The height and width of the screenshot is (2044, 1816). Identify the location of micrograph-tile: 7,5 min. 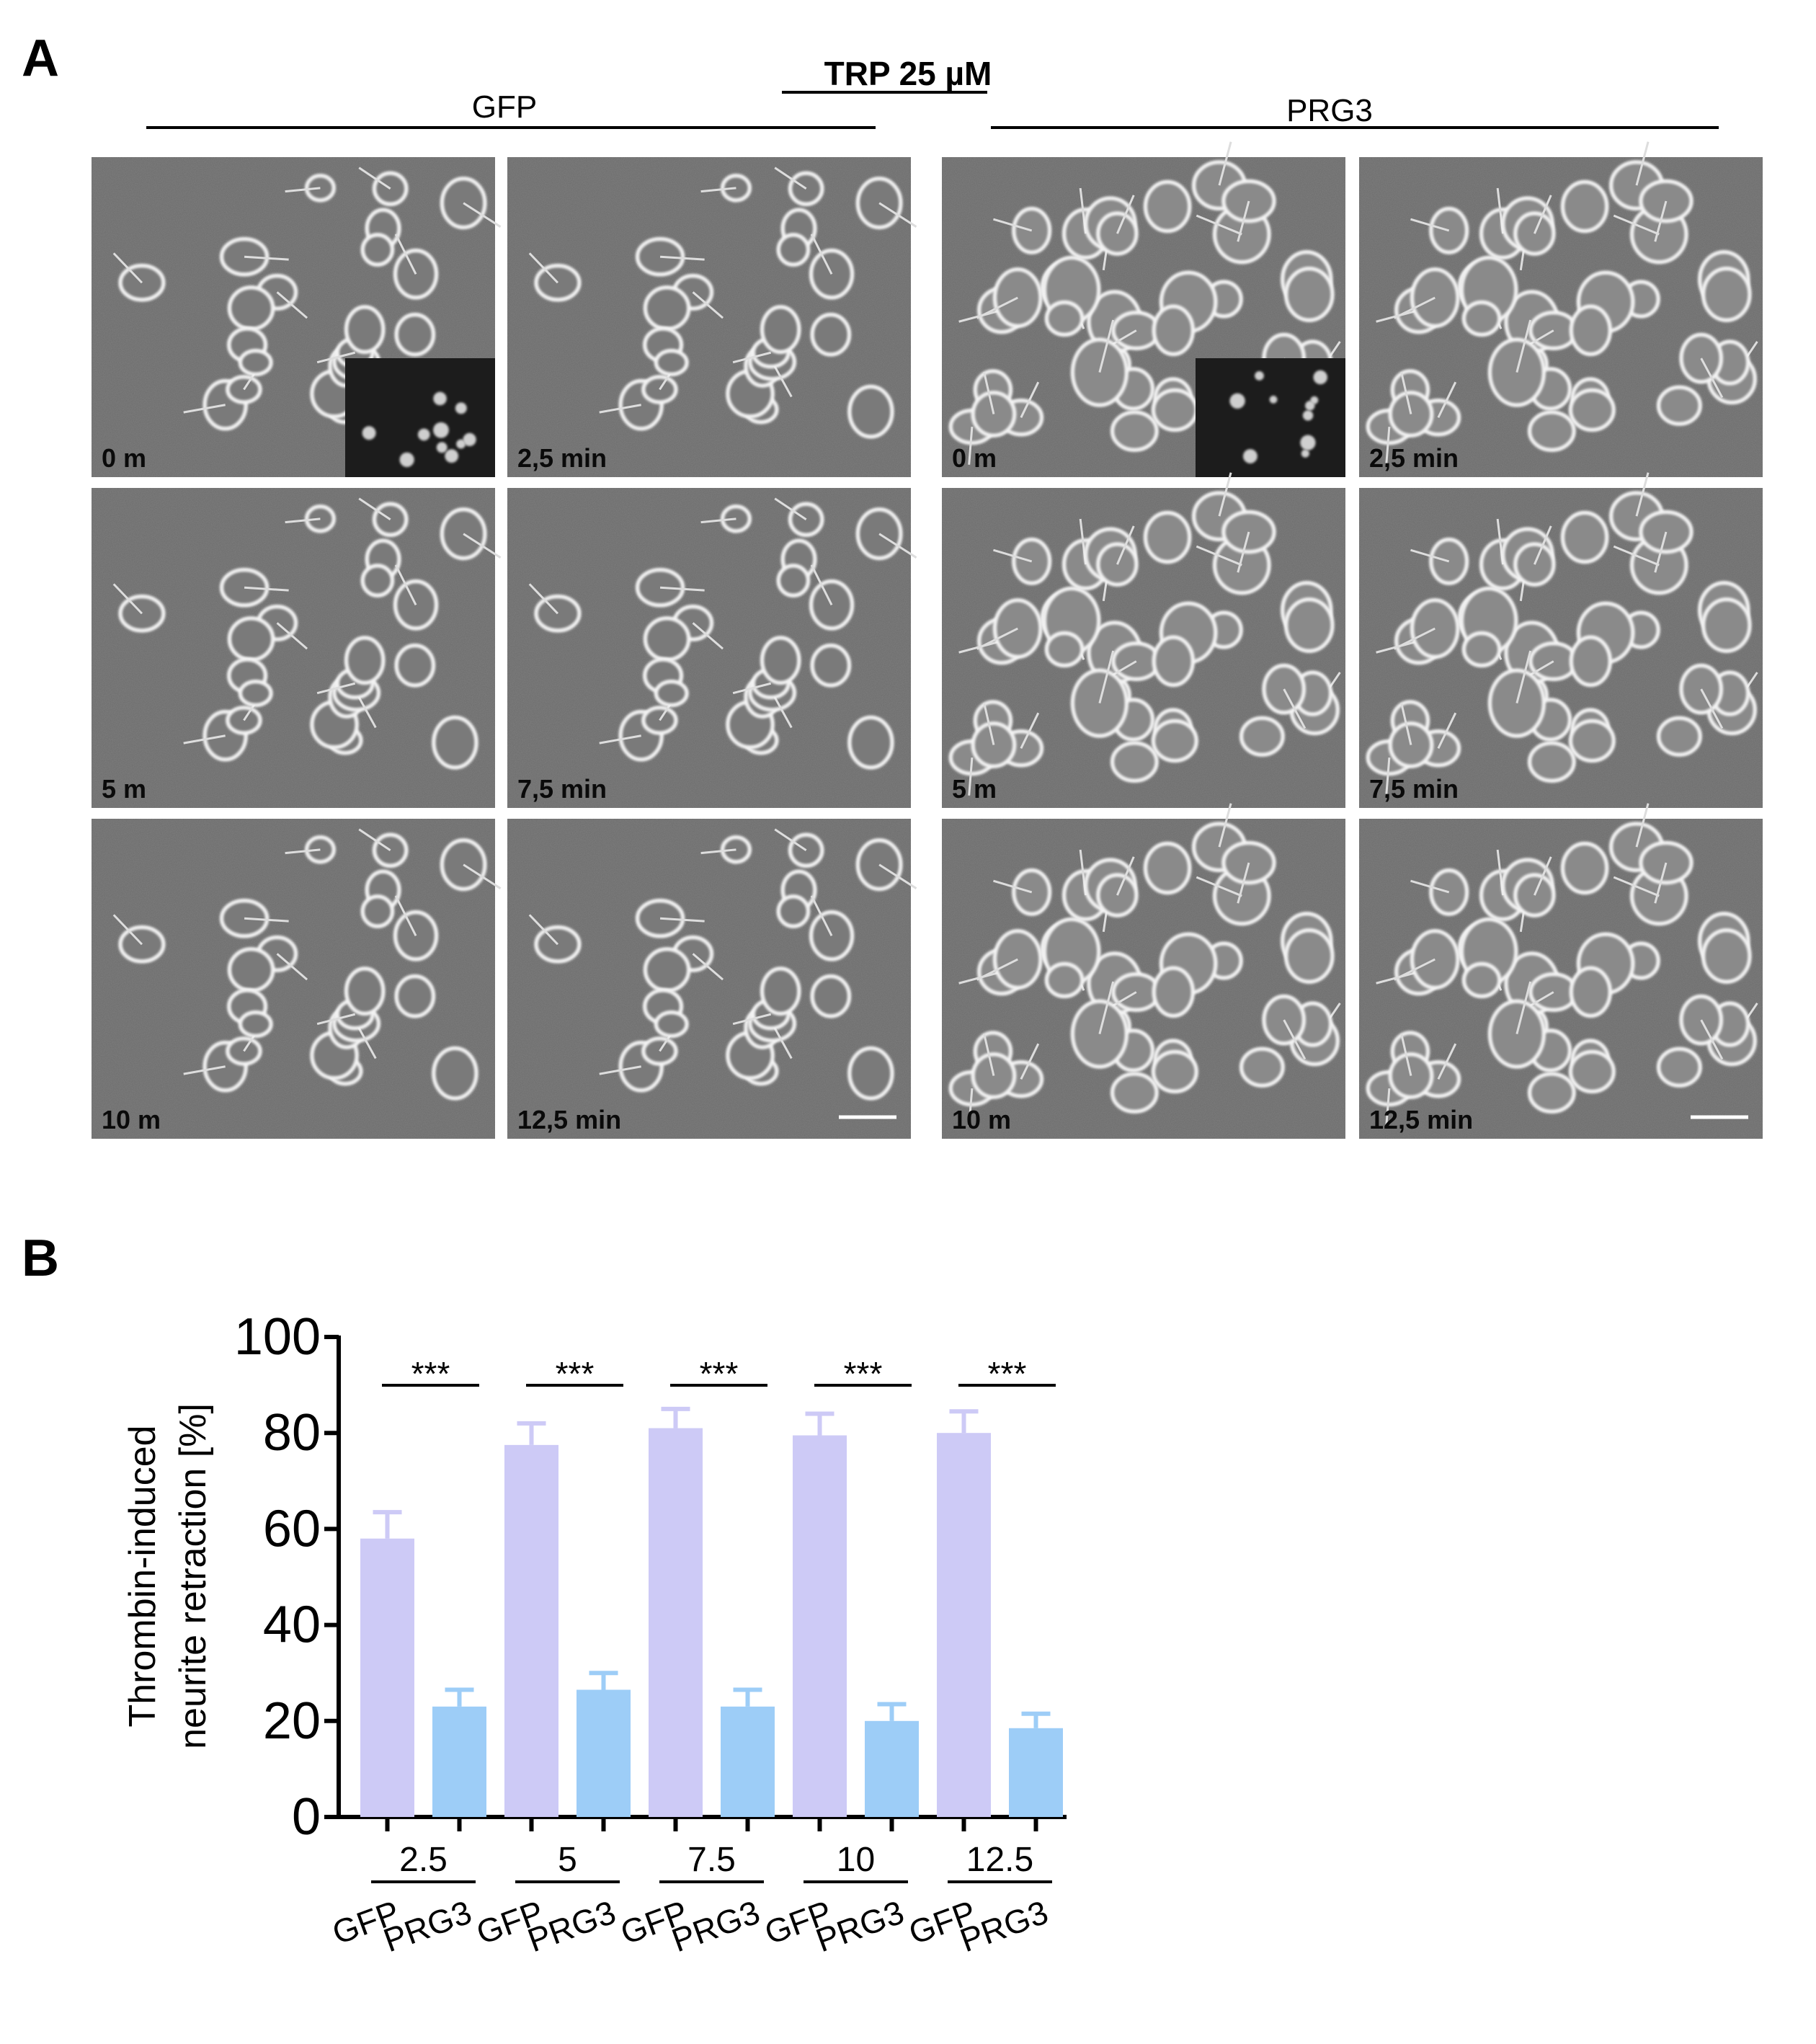
(1561, 640).